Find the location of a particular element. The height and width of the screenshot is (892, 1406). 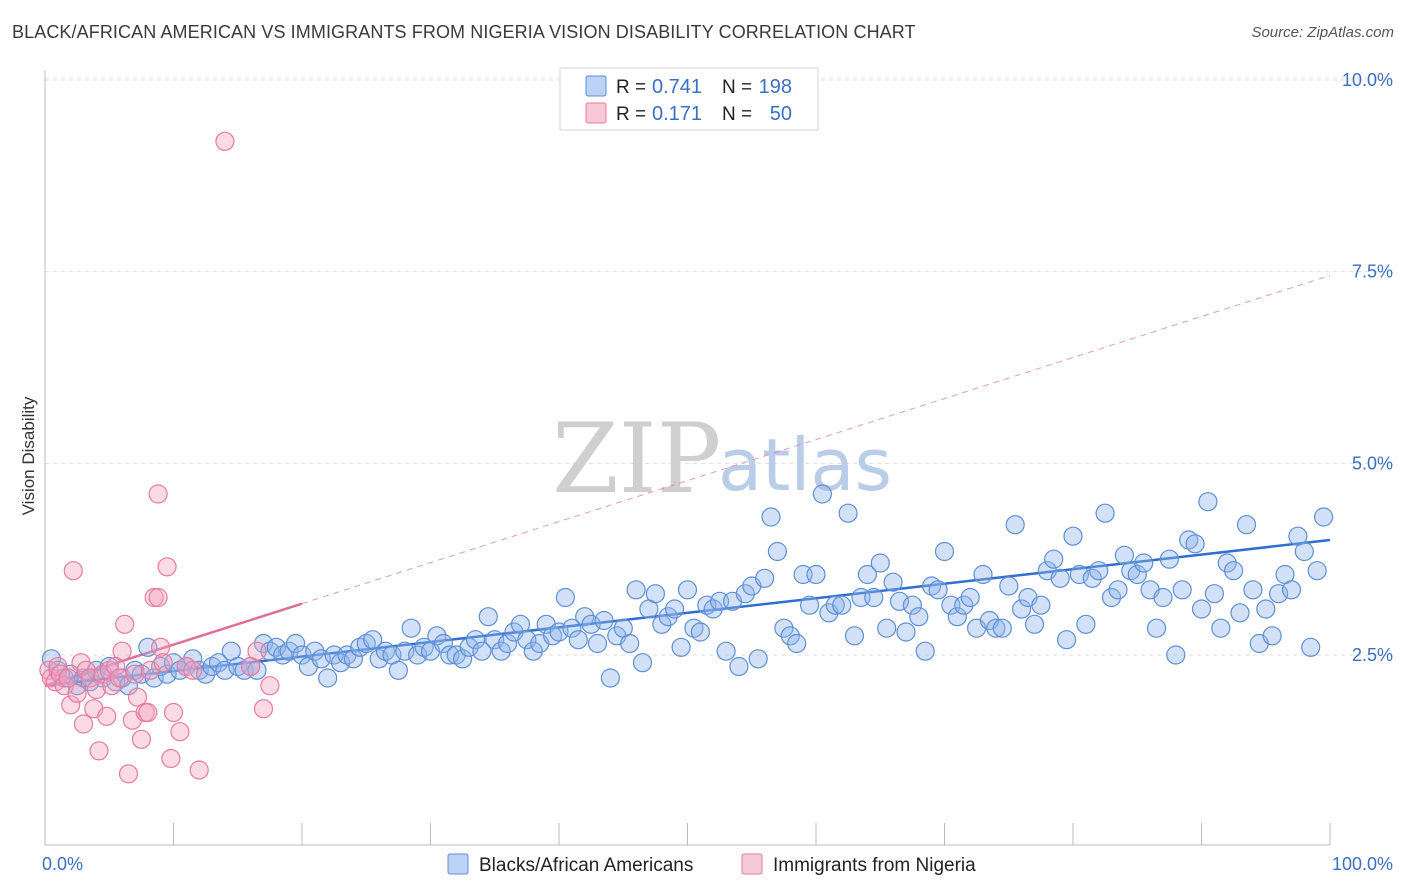

y-tick-label-1: 5.0% is located at coordinates (1372, 463).